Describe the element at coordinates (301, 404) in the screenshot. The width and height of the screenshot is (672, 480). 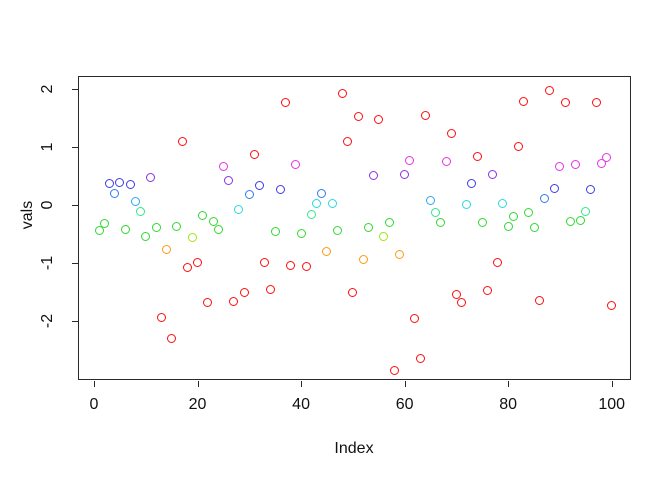
I see `x-axis-tick-label: 40` at that location.